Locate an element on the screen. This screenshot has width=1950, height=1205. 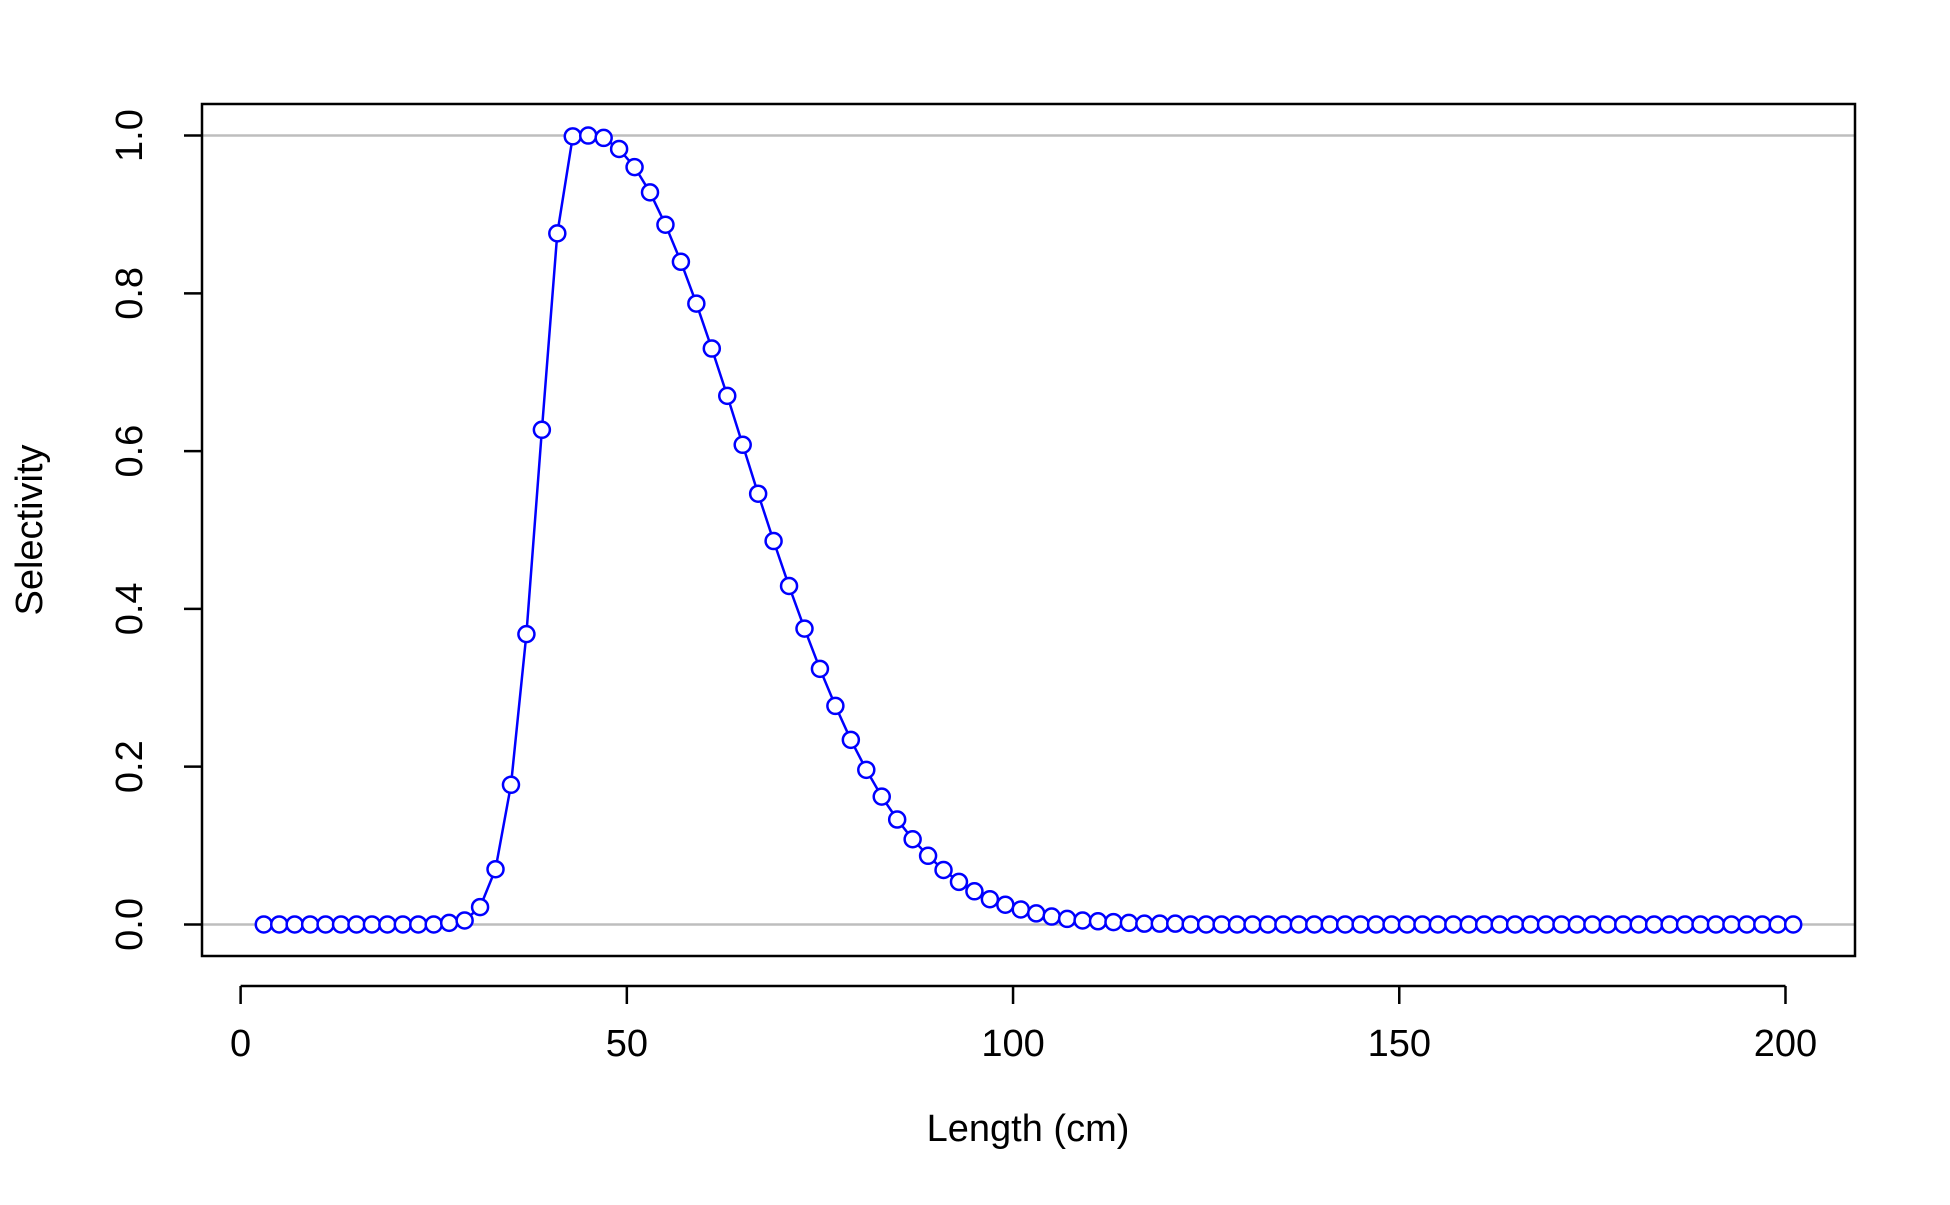
y-tick-label: 0.4 is located at coordinates (130, 608).